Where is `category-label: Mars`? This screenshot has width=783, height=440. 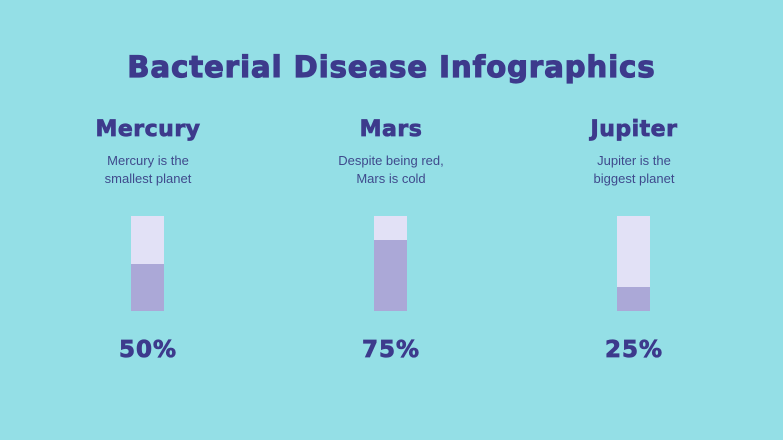 category-label: Mars is located at coordinates (391, 130).